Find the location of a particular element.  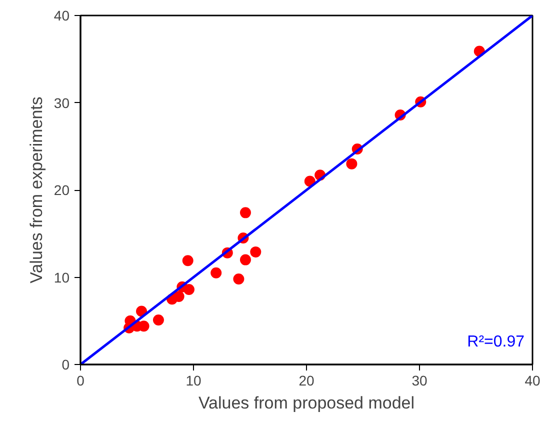

y-axis-title: Values from experiments is located at coordinates (36, 190).